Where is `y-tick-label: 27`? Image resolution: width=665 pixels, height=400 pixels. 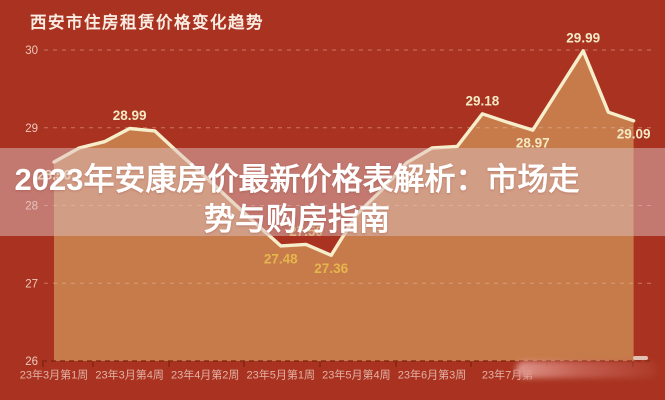 y-tick-label: 27 is located at coordinates (31, 284).